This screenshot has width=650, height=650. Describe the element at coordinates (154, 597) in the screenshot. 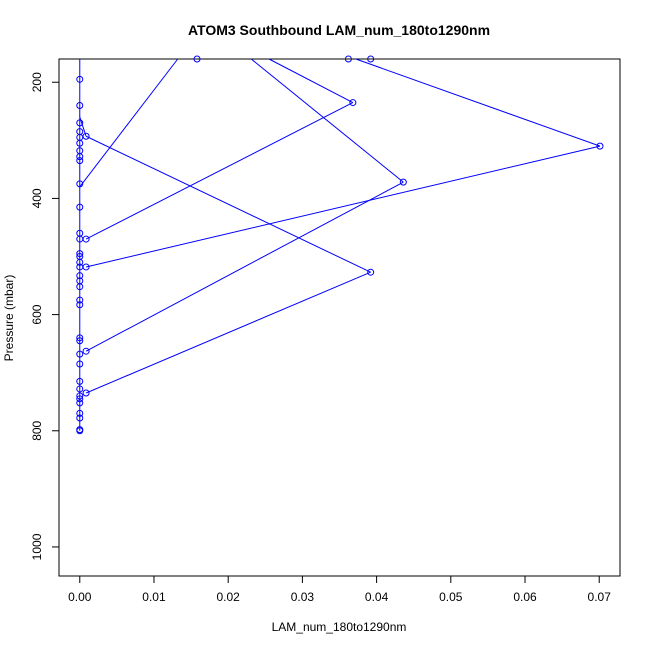

I see `x-tick-label: 0.01` at that location.